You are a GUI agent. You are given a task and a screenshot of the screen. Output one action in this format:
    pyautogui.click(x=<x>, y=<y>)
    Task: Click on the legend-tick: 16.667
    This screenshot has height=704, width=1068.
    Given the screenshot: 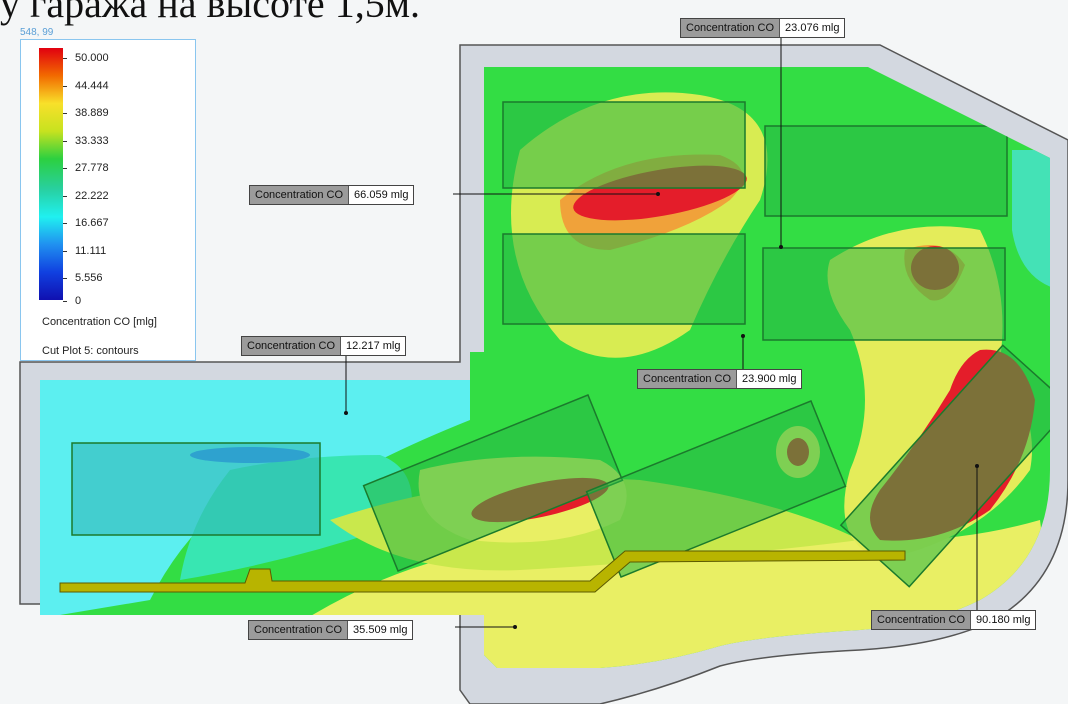 What is the action you would take?
    pyautogui.click(x=86, y=223)
    